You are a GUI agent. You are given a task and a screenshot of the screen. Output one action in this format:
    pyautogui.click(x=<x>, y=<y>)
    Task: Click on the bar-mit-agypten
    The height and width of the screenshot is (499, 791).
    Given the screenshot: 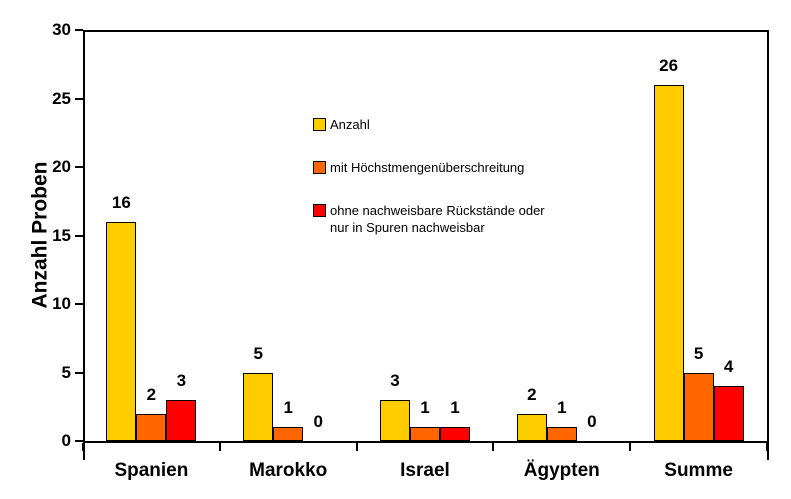 What is the action you would take?
    pyautogui.click(x=561, y=434)
    